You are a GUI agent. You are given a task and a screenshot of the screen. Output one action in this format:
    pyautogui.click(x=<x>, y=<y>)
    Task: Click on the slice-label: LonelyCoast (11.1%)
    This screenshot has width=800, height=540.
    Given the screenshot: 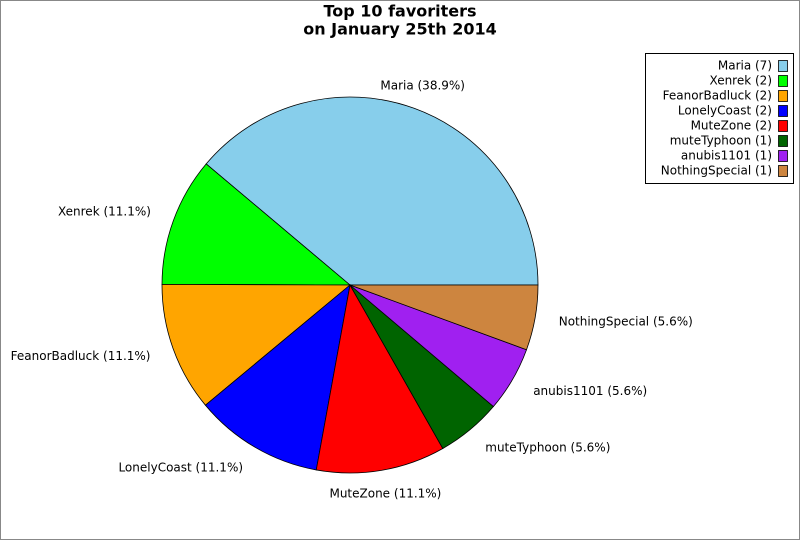 What is the action you would take?
    pyautogui.click(x=180, y=468)
    